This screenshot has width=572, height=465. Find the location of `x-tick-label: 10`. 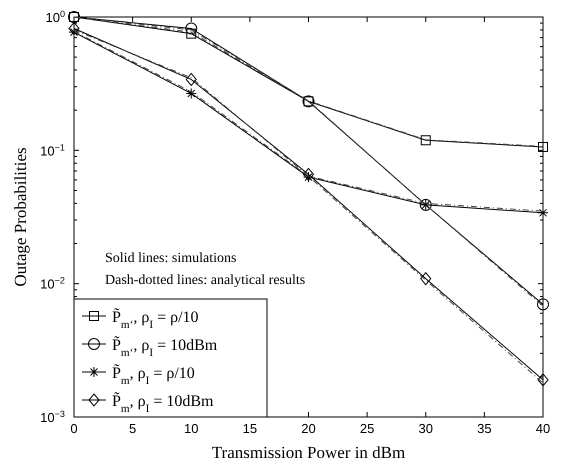

x-tick-label: 10 is located at coordinates (191, 428).